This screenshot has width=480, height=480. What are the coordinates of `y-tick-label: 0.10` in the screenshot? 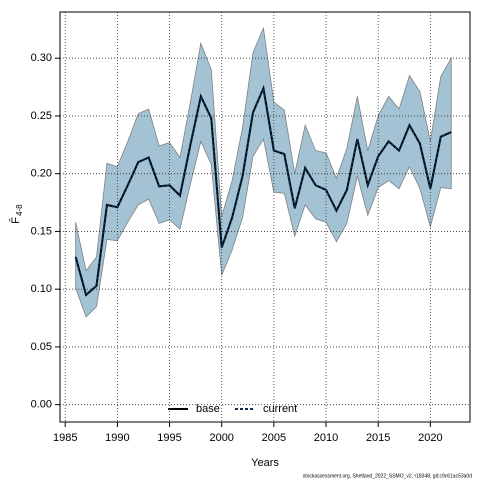 It's located at (41, 289).